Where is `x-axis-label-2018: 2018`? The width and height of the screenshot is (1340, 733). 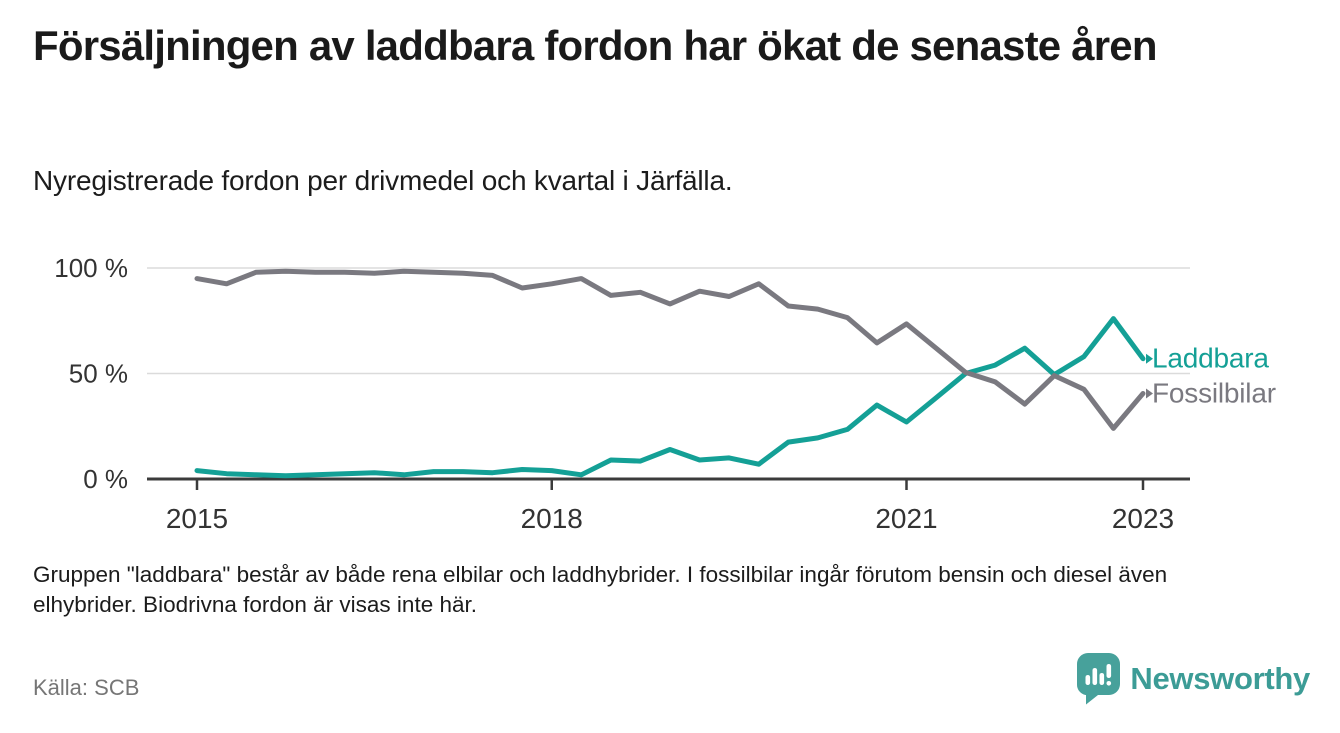
x-axis-label-2018: 2018 is located at coordinates (552, 518).